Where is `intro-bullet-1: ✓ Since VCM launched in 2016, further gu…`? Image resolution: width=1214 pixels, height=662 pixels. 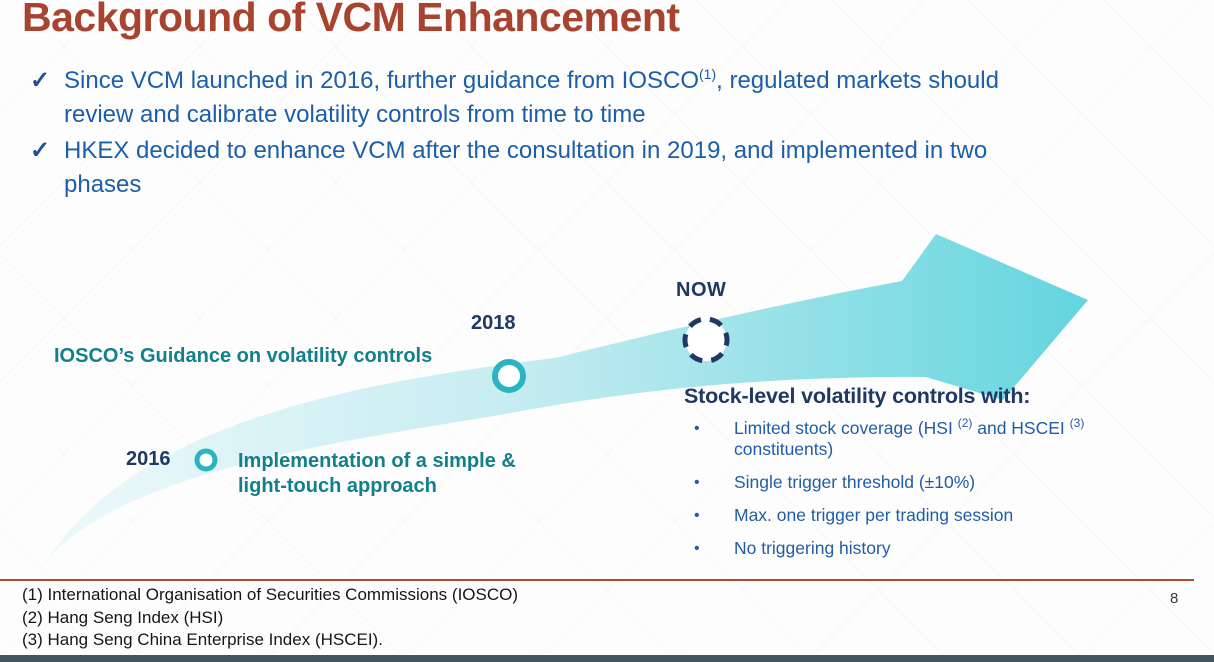
intro-bullet-1: ✓ Since VCM launched in 2016, further gu… is located at coordinates (555, 98).